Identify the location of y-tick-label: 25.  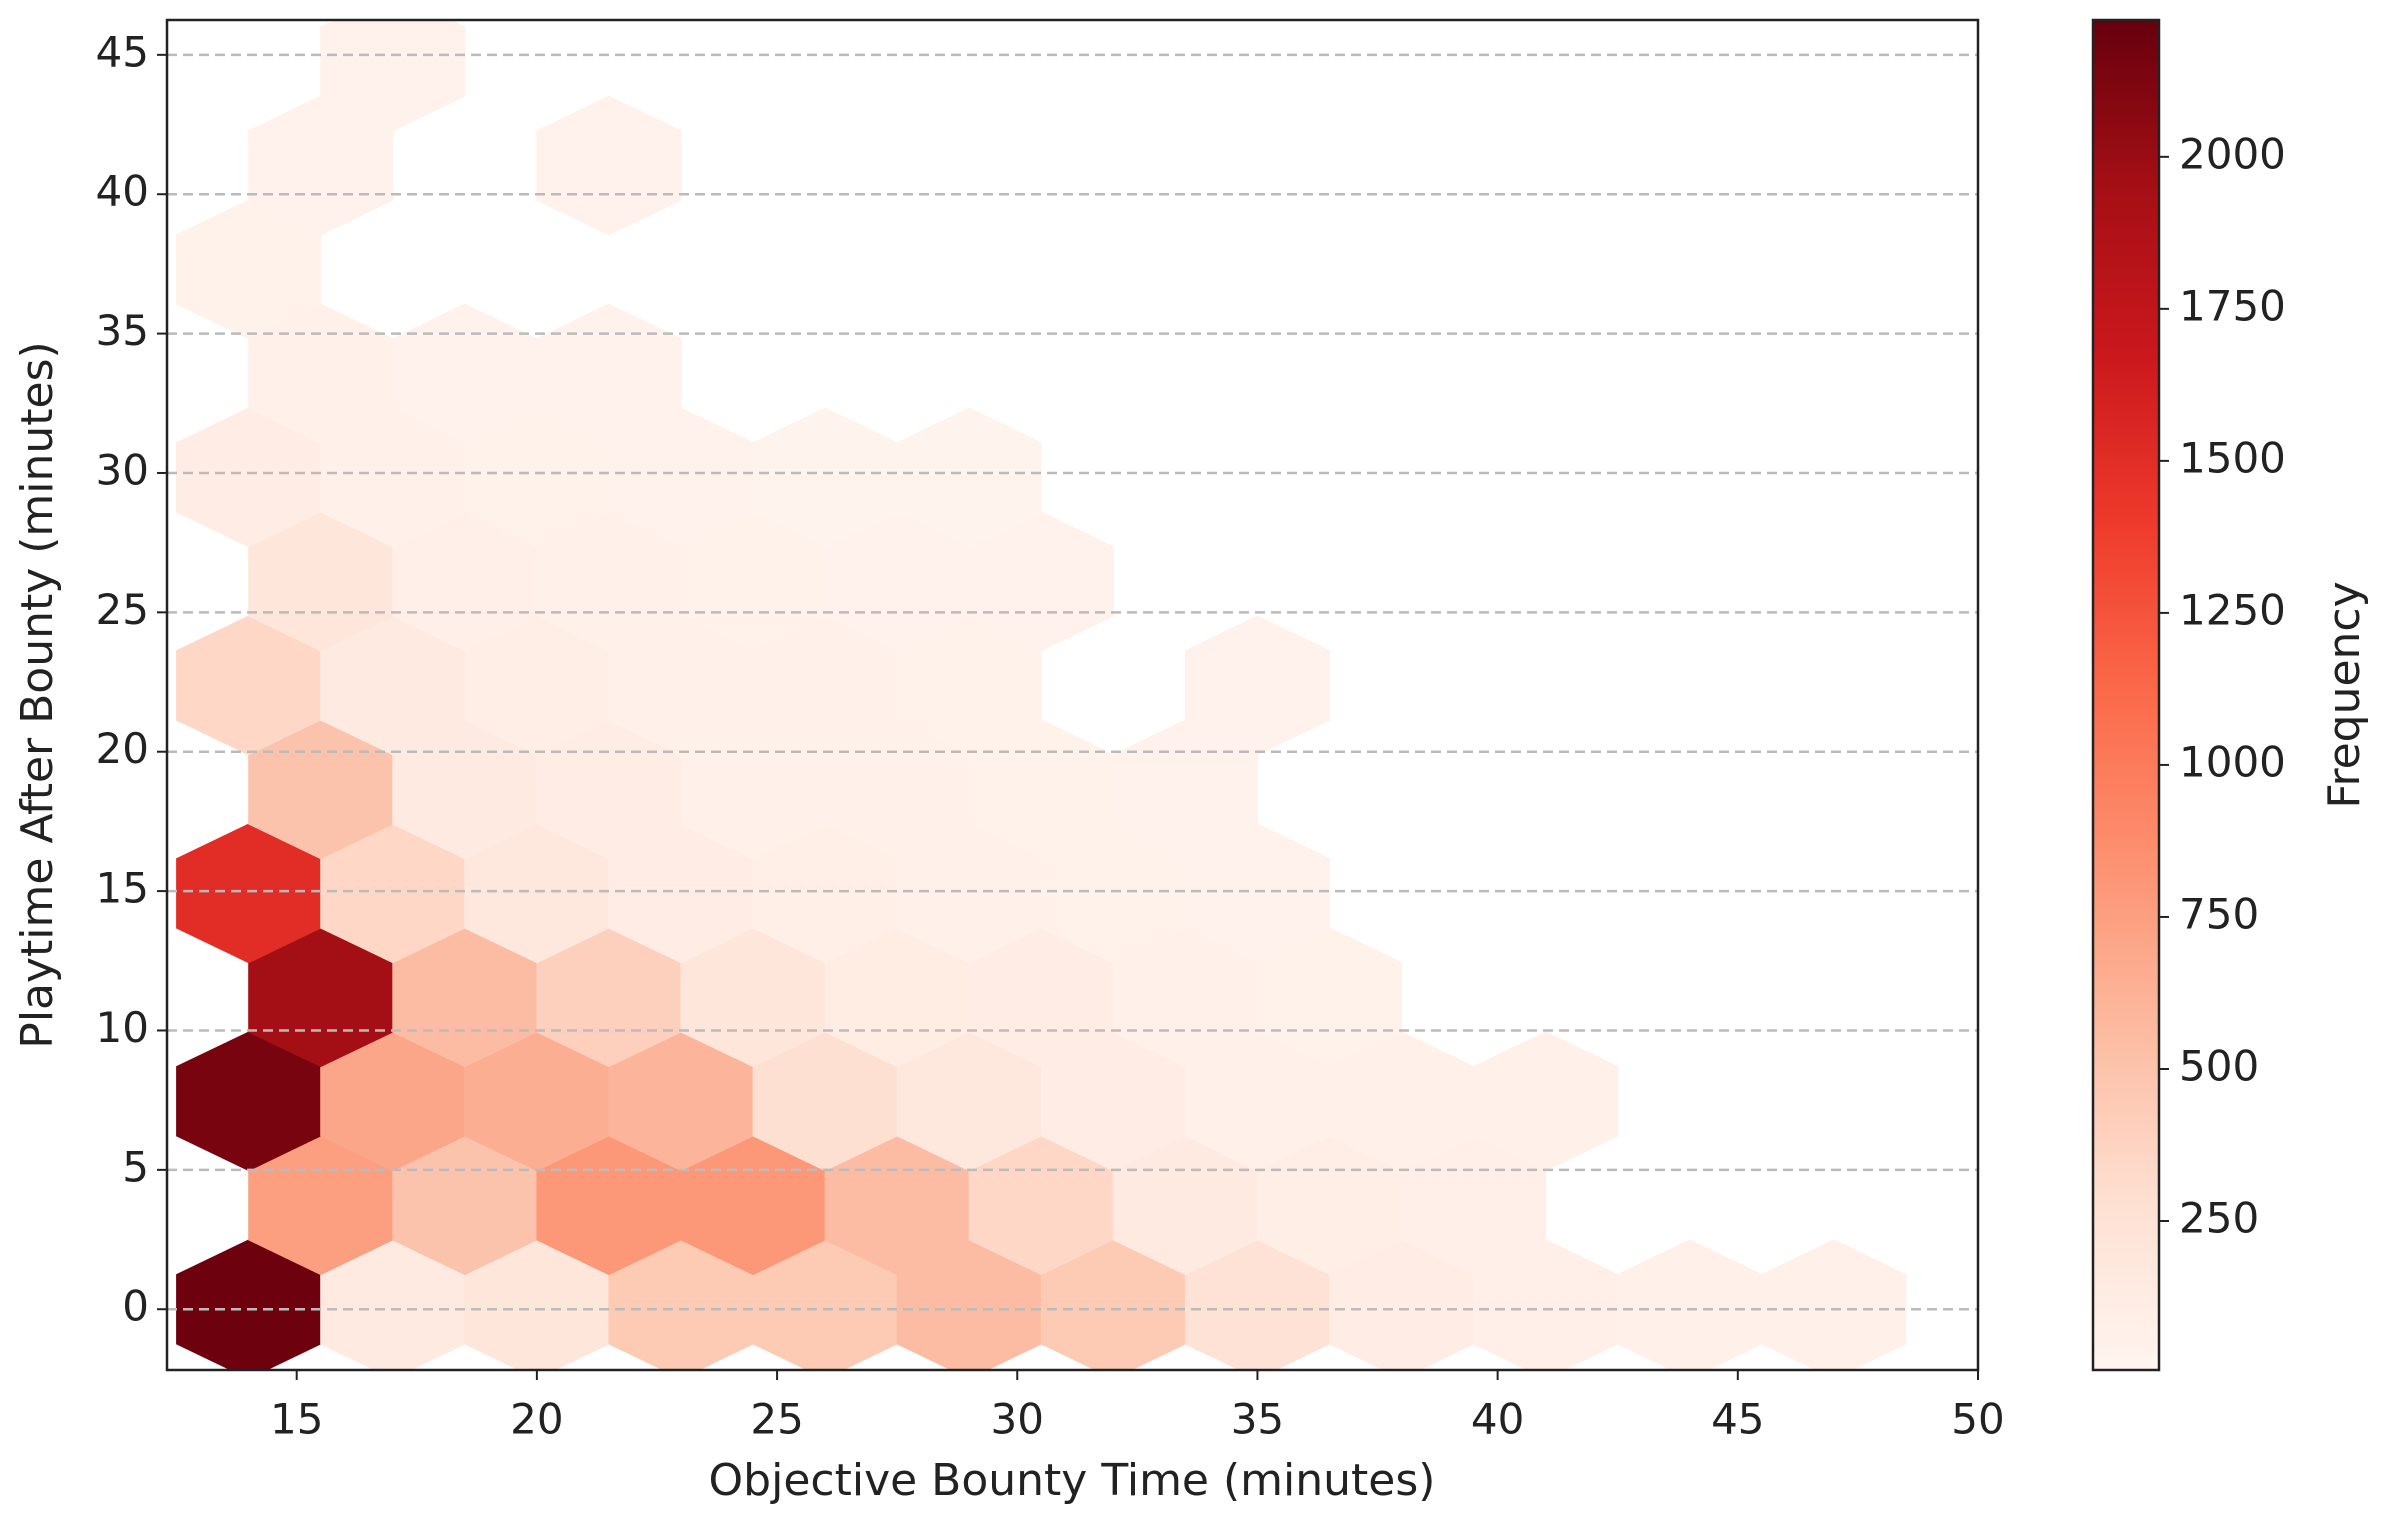
(122, 609).